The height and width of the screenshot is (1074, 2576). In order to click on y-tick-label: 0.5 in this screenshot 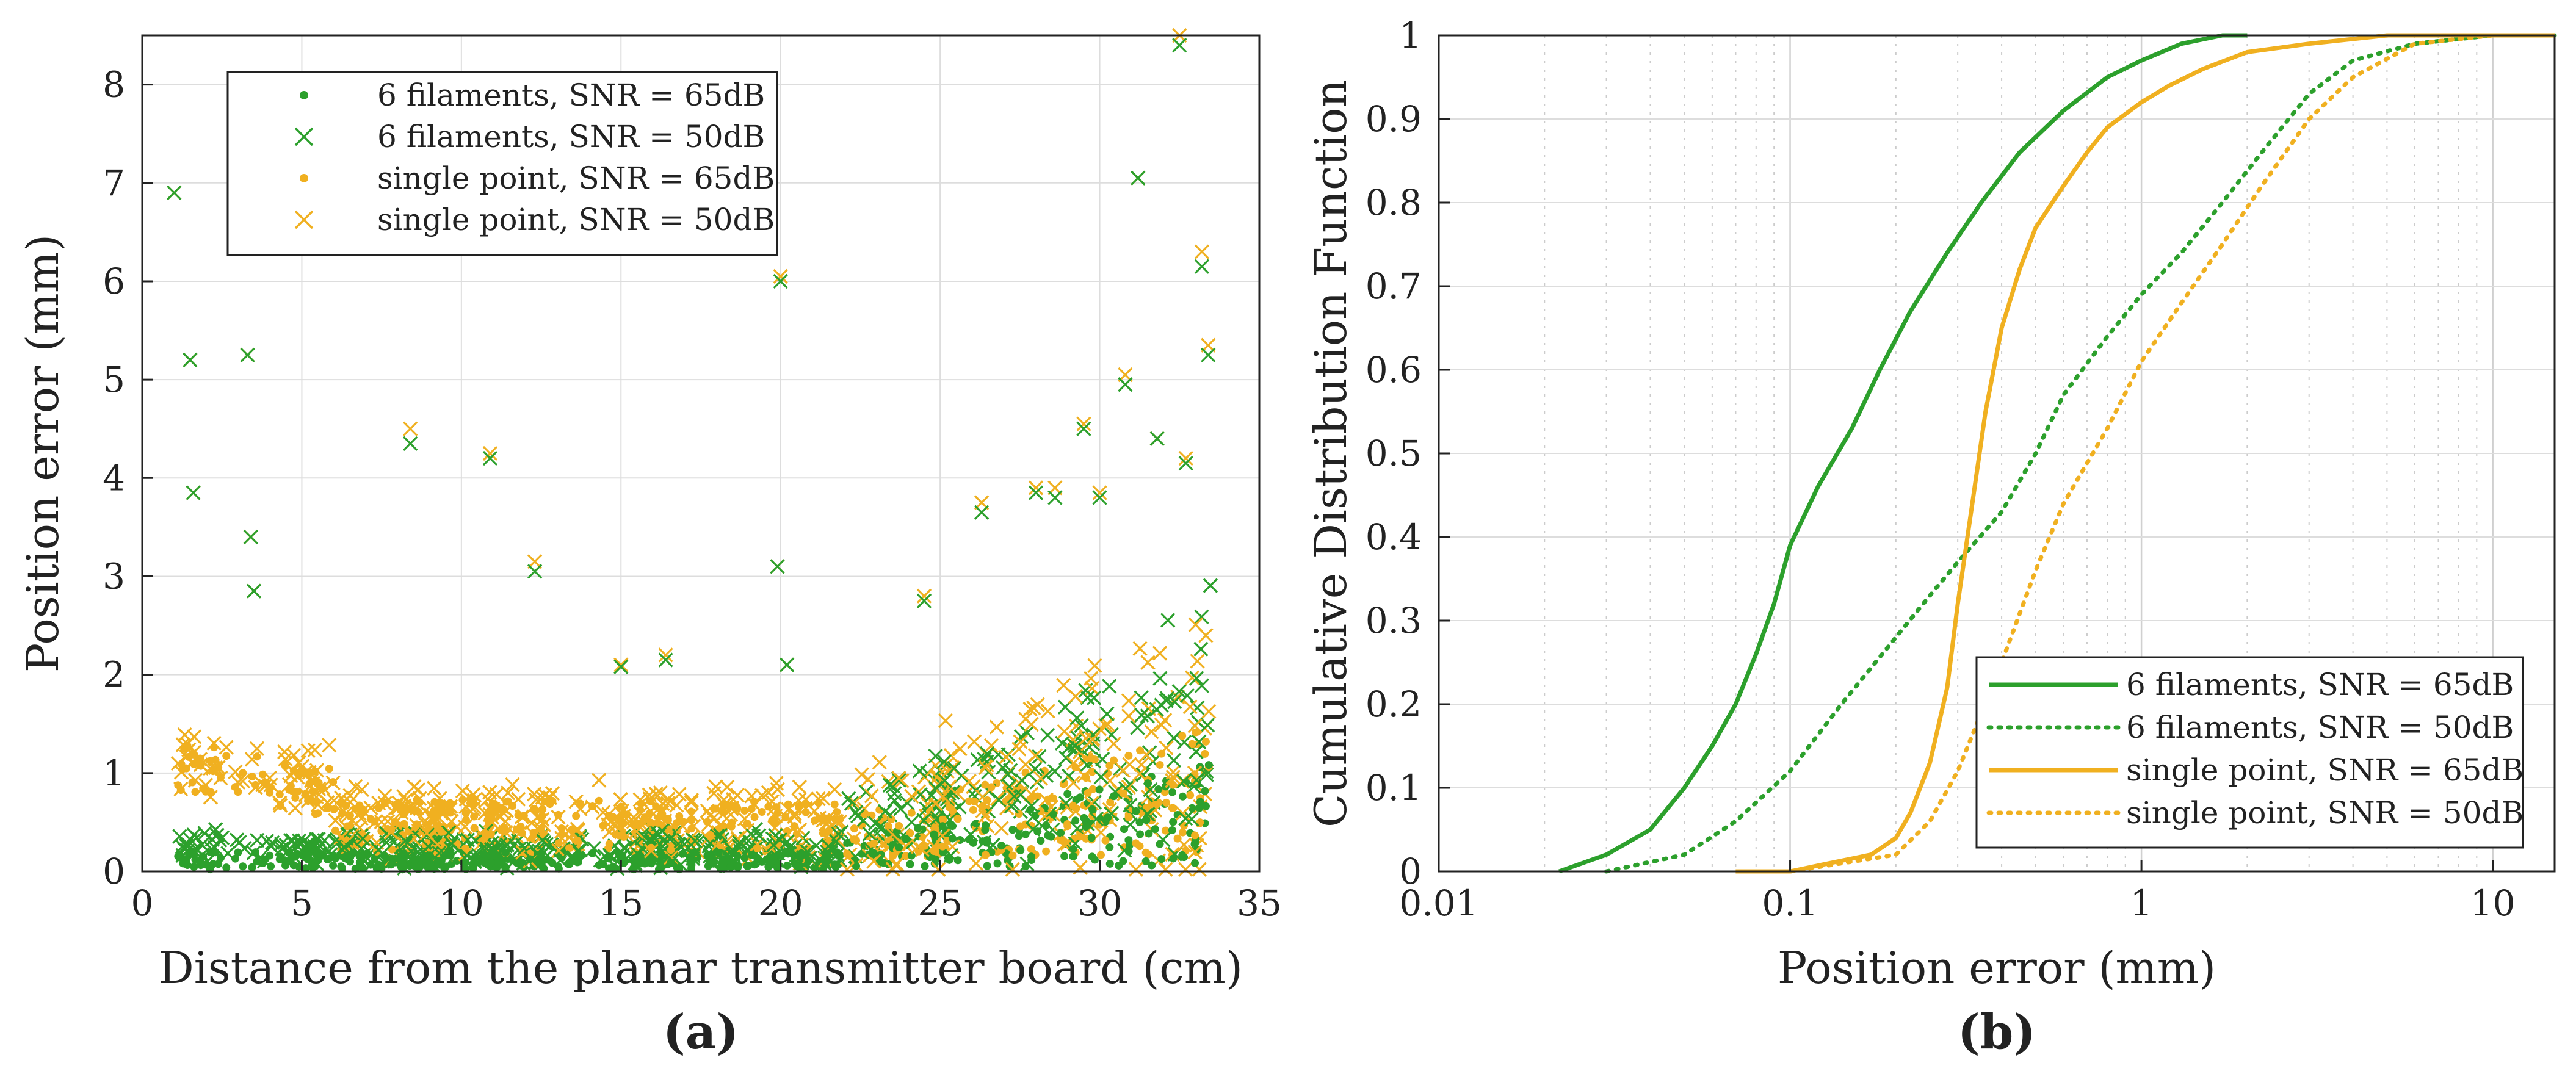, I will do `click(1394, 454)`.